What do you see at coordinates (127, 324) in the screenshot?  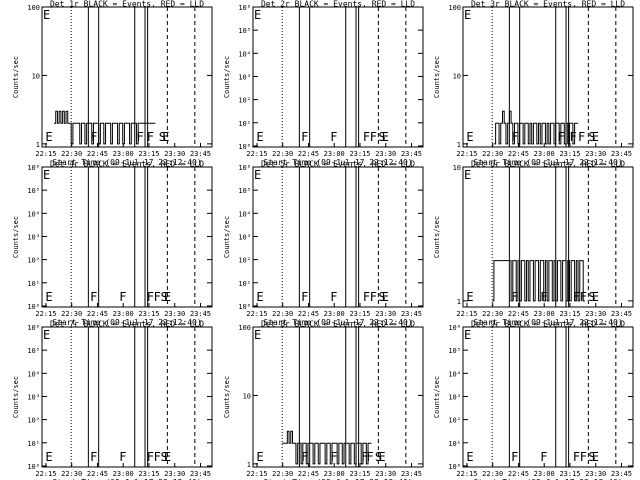 I see `chart-title: Det 7r BLACK = Events, RED = LLD` at bounding box center [127, 324].